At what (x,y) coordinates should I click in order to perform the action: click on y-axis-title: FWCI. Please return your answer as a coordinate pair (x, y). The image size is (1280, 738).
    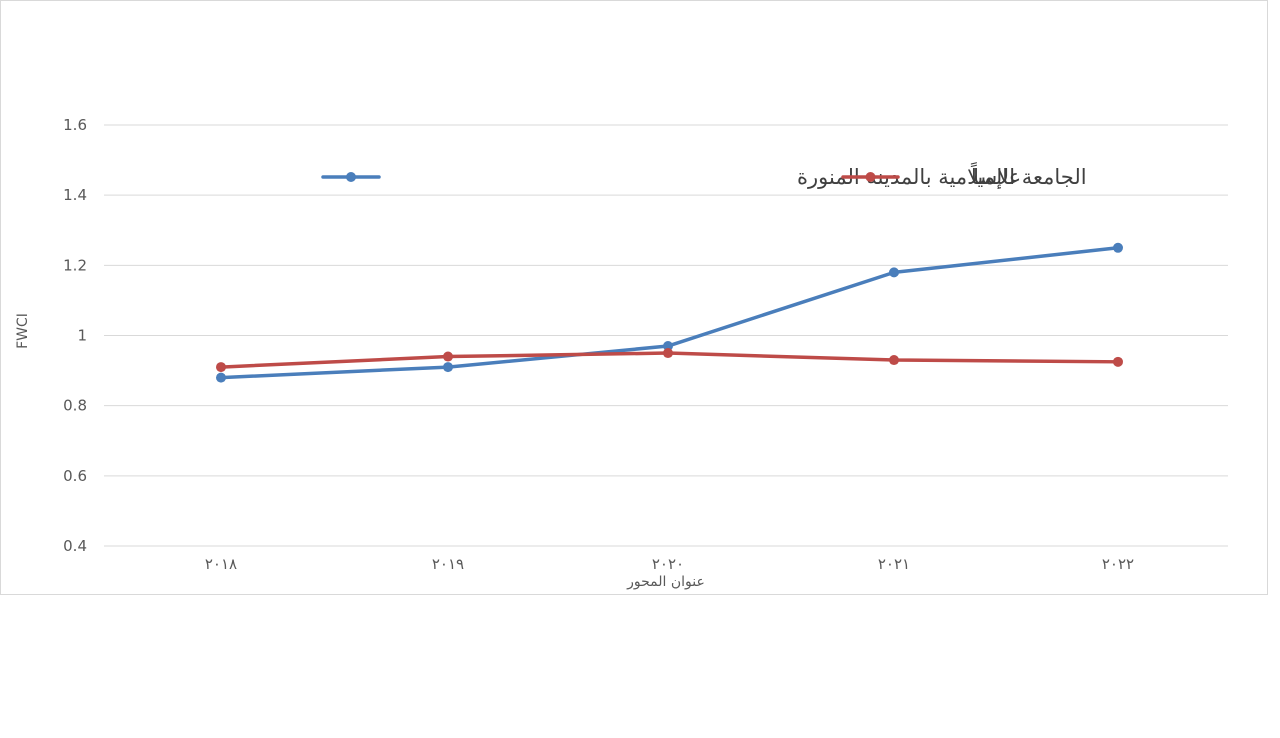
    Looking at the image, I should click on (23, 331).